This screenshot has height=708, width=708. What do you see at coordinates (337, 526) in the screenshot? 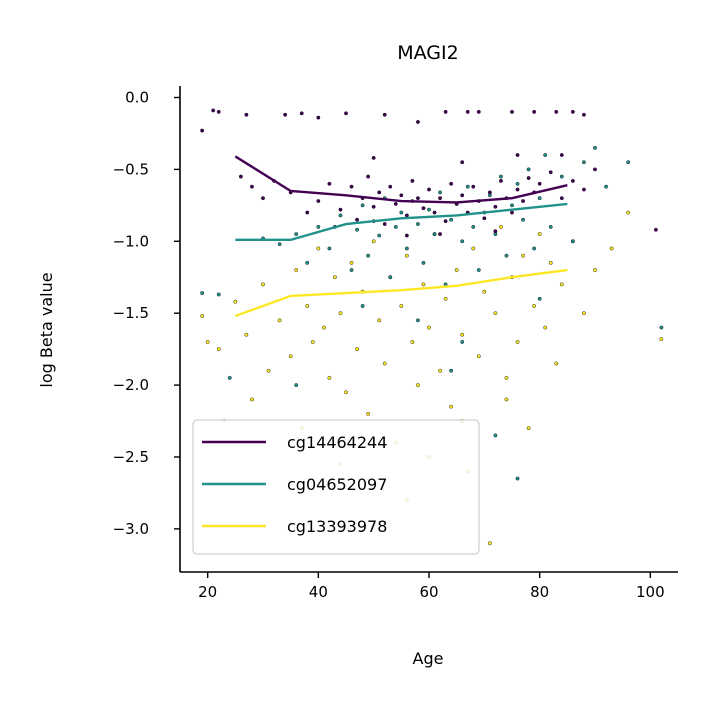
I see `legend-label: cg13393978` at bounding box center [337, 526].